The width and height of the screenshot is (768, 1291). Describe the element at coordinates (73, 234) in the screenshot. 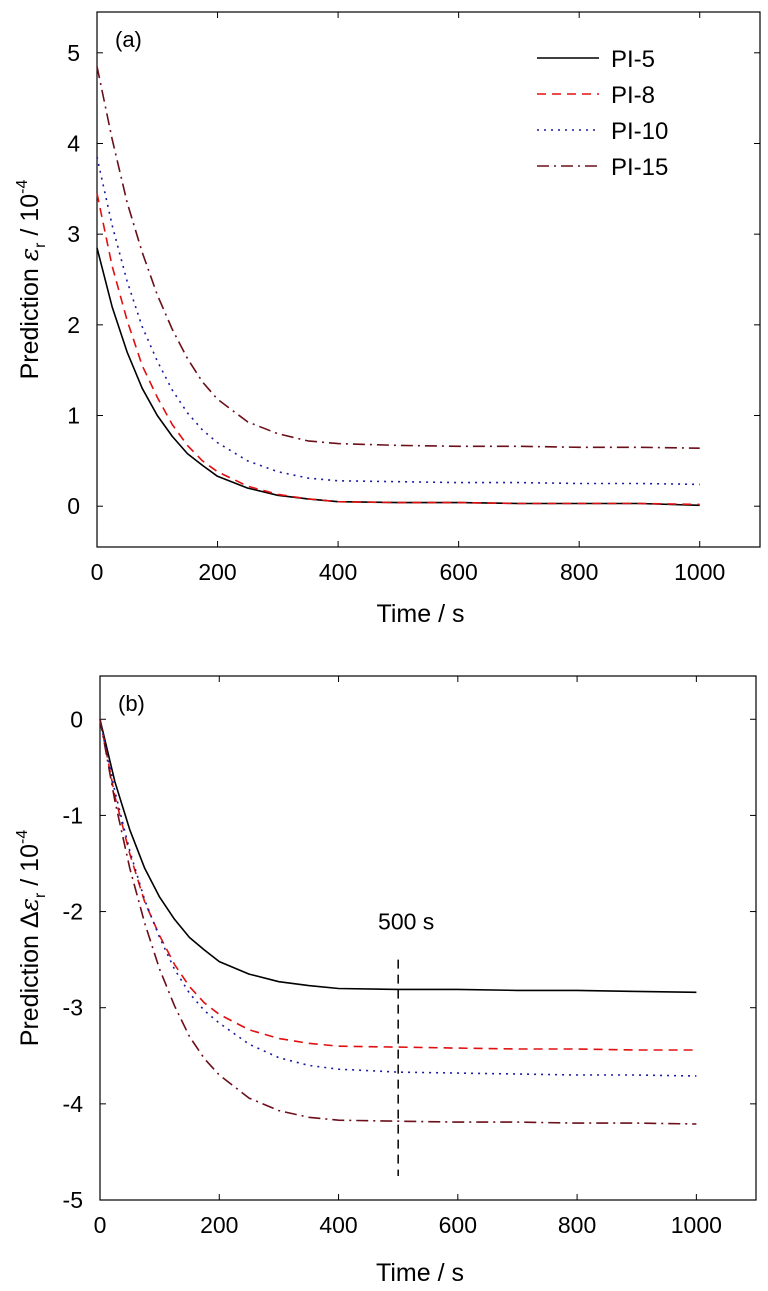

I see `y-tick-label: 3` at that location.